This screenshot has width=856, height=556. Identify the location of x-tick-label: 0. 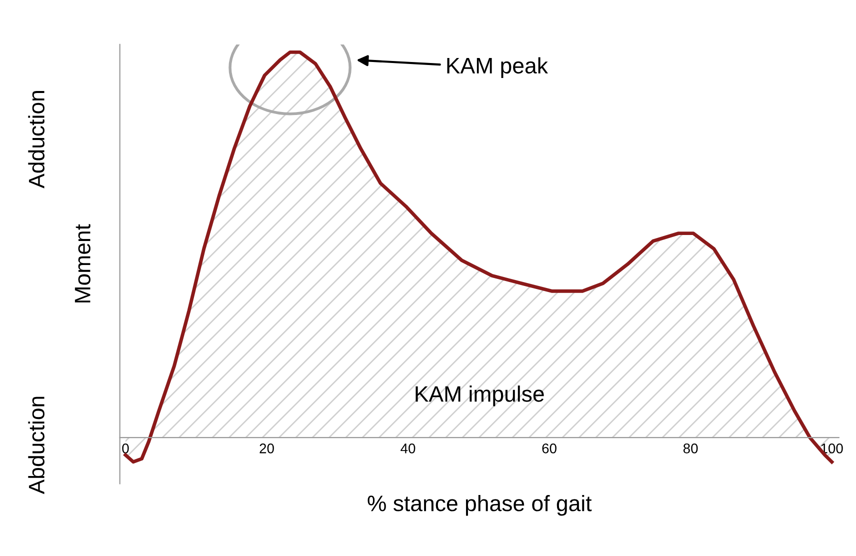
(125, 449).